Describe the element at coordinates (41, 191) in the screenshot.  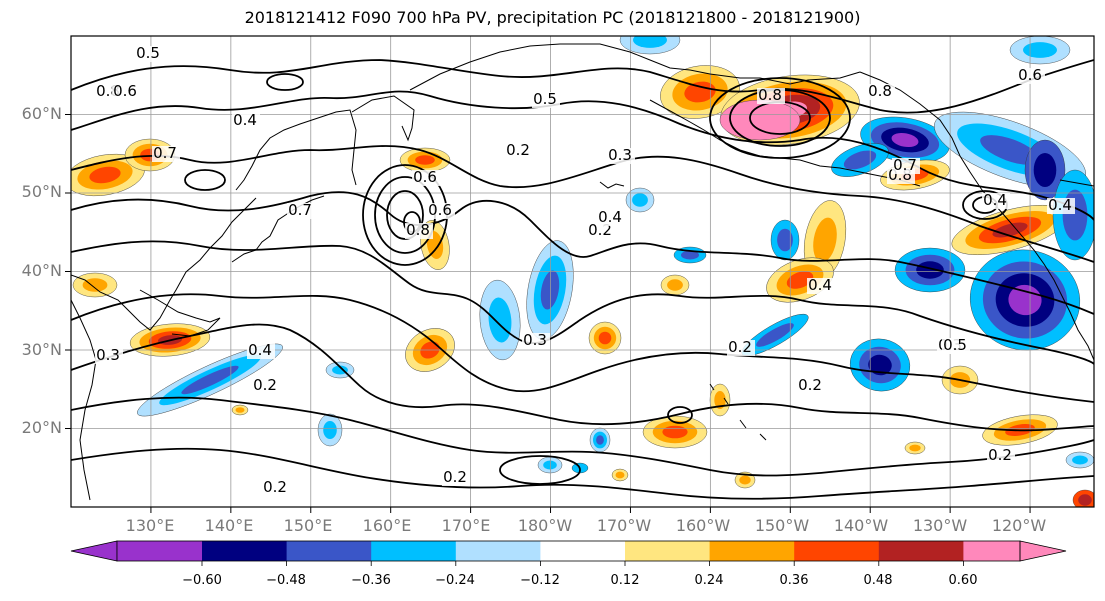
I see `lat-label: 50°N` at that location.